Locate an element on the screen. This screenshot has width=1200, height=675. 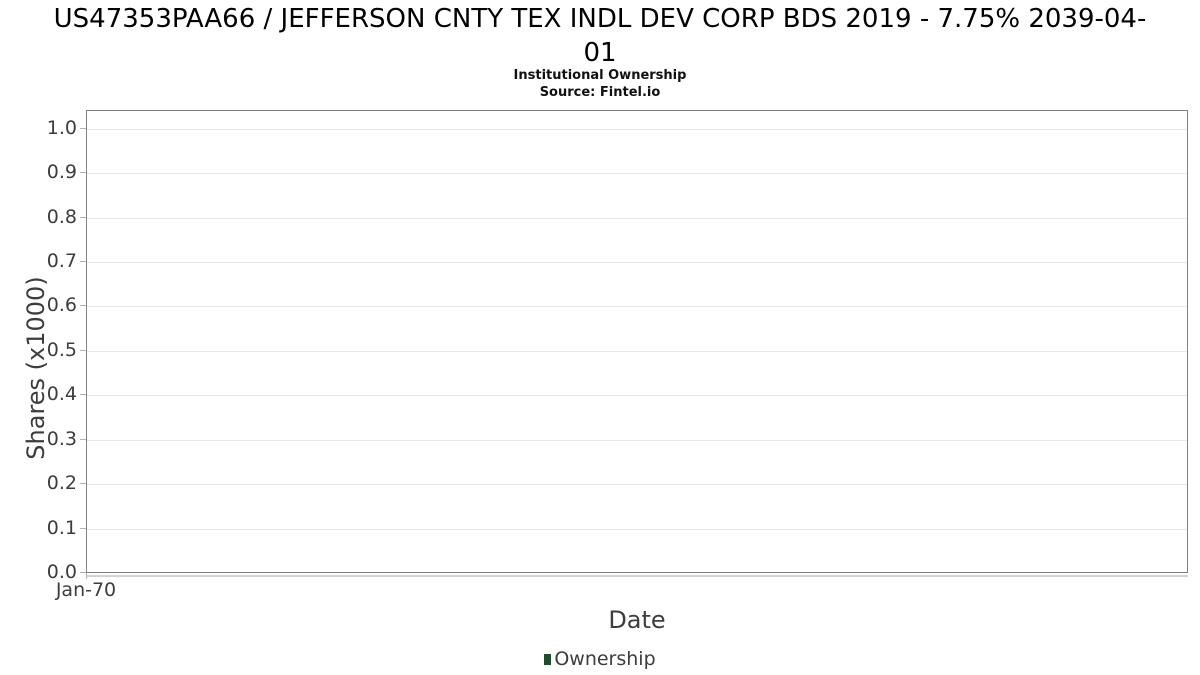
chart-title-line-2: 01 is located at coordinates (600, 53).